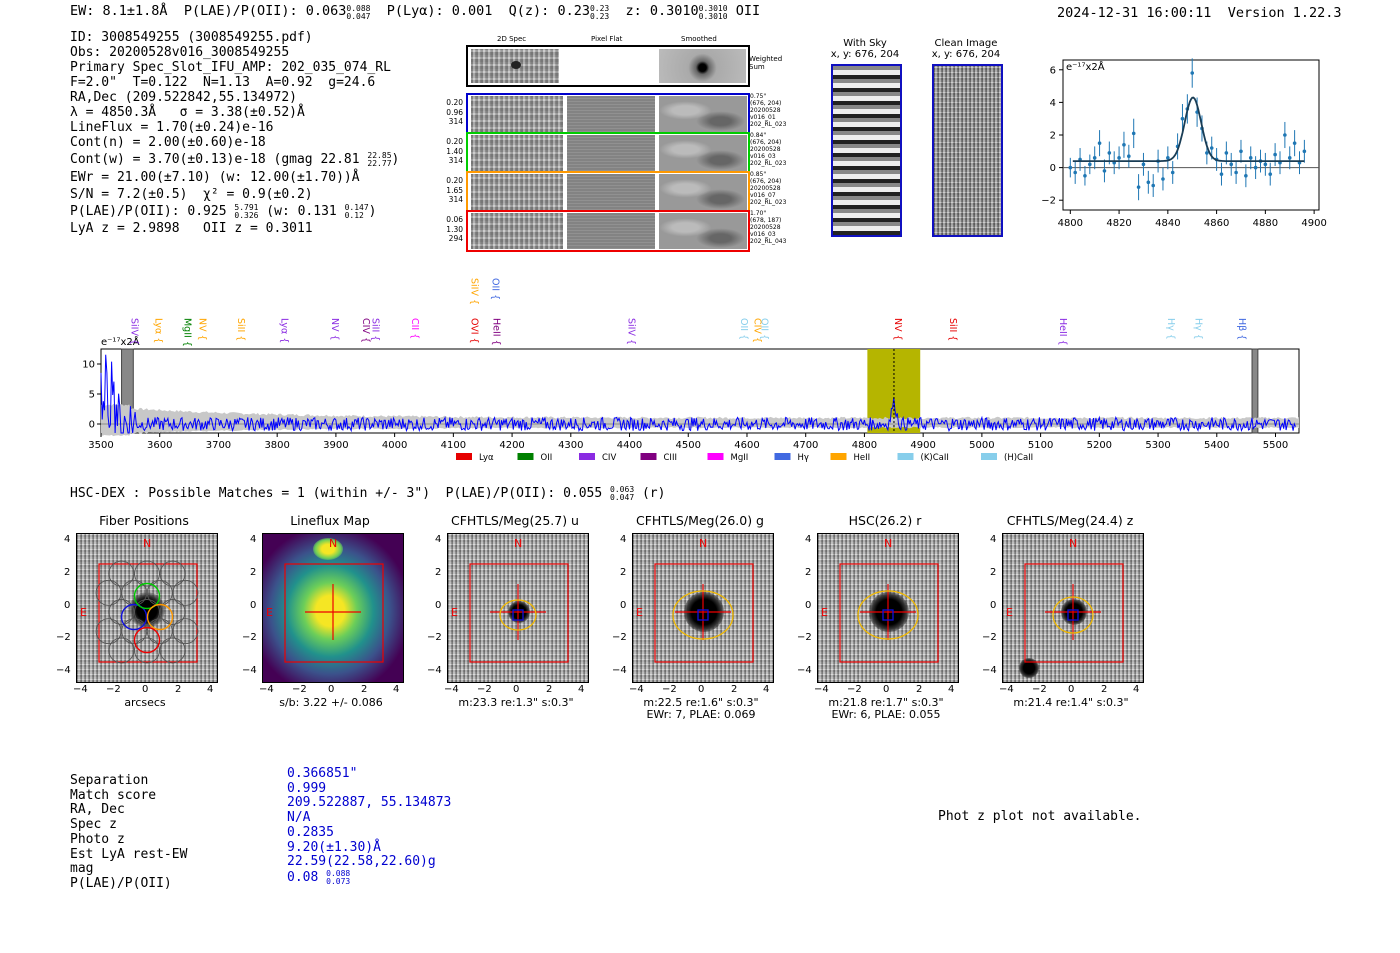 This screenshot has height=953, width=1400. Describe the element at coordinates (453, 445) in the screenshot. I see `spec-xtick-label: 4100` at that location.